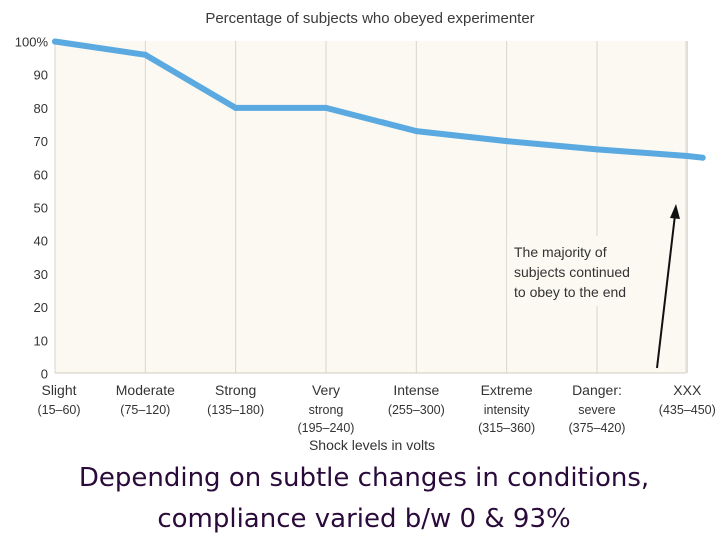 This screenshot has width=728, height=546. What do you see at coordinates (687, 390) in the screenshot?
I see `x-category-label: XXX` at bounding box center [687, 390].